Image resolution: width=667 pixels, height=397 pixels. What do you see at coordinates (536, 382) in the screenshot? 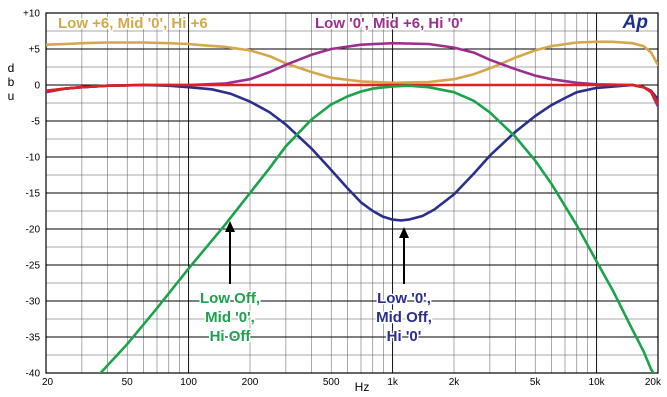
I see `x-tick-label: 5k` at bounding box center [536, 382].